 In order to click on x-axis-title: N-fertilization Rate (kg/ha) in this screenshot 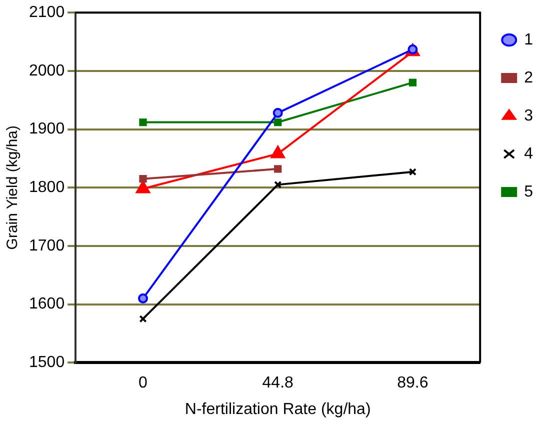, I will do `click(277, 409)`.